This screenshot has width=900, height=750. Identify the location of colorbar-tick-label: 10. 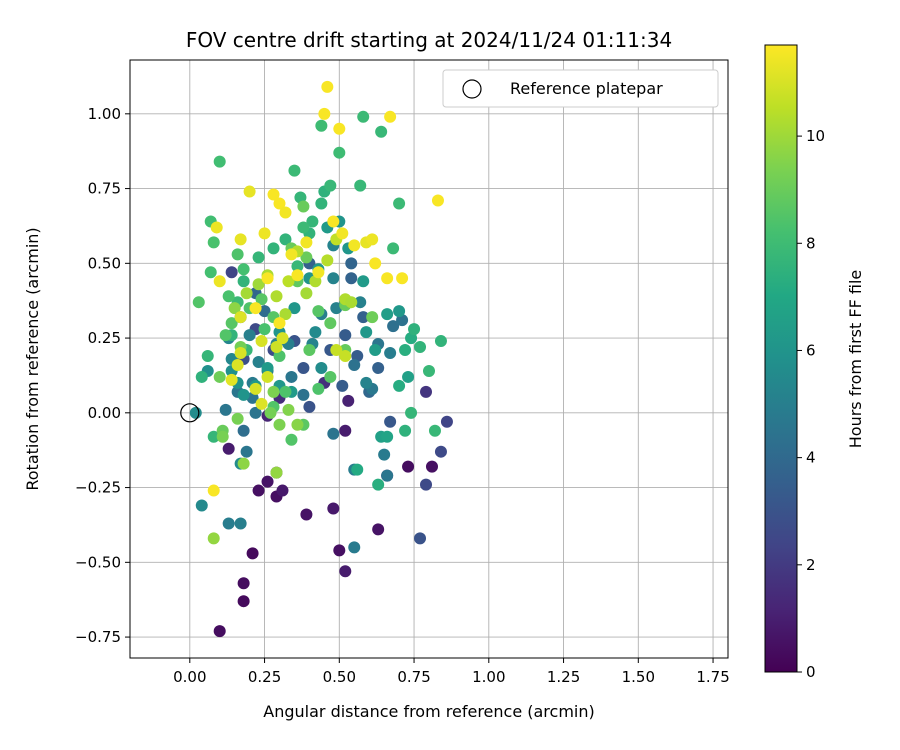
(815, 136).